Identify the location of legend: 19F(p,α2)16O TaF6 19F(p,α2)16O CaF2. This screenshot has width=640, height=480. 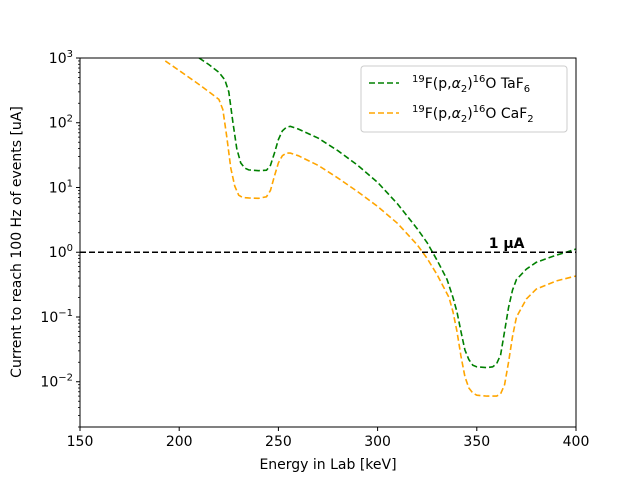
(464, 99).